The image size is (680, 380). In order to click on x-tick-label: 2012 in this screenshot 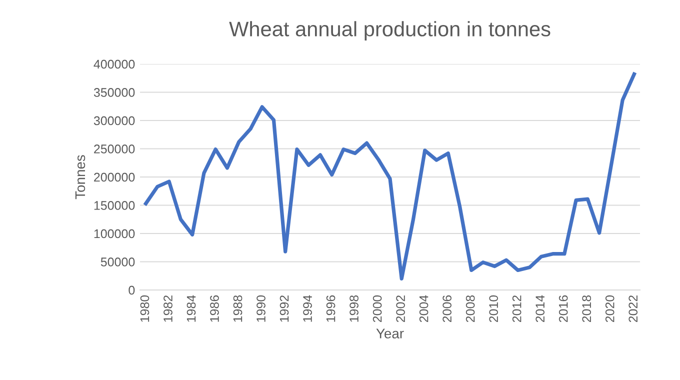, I will do `click(517, 308)`.